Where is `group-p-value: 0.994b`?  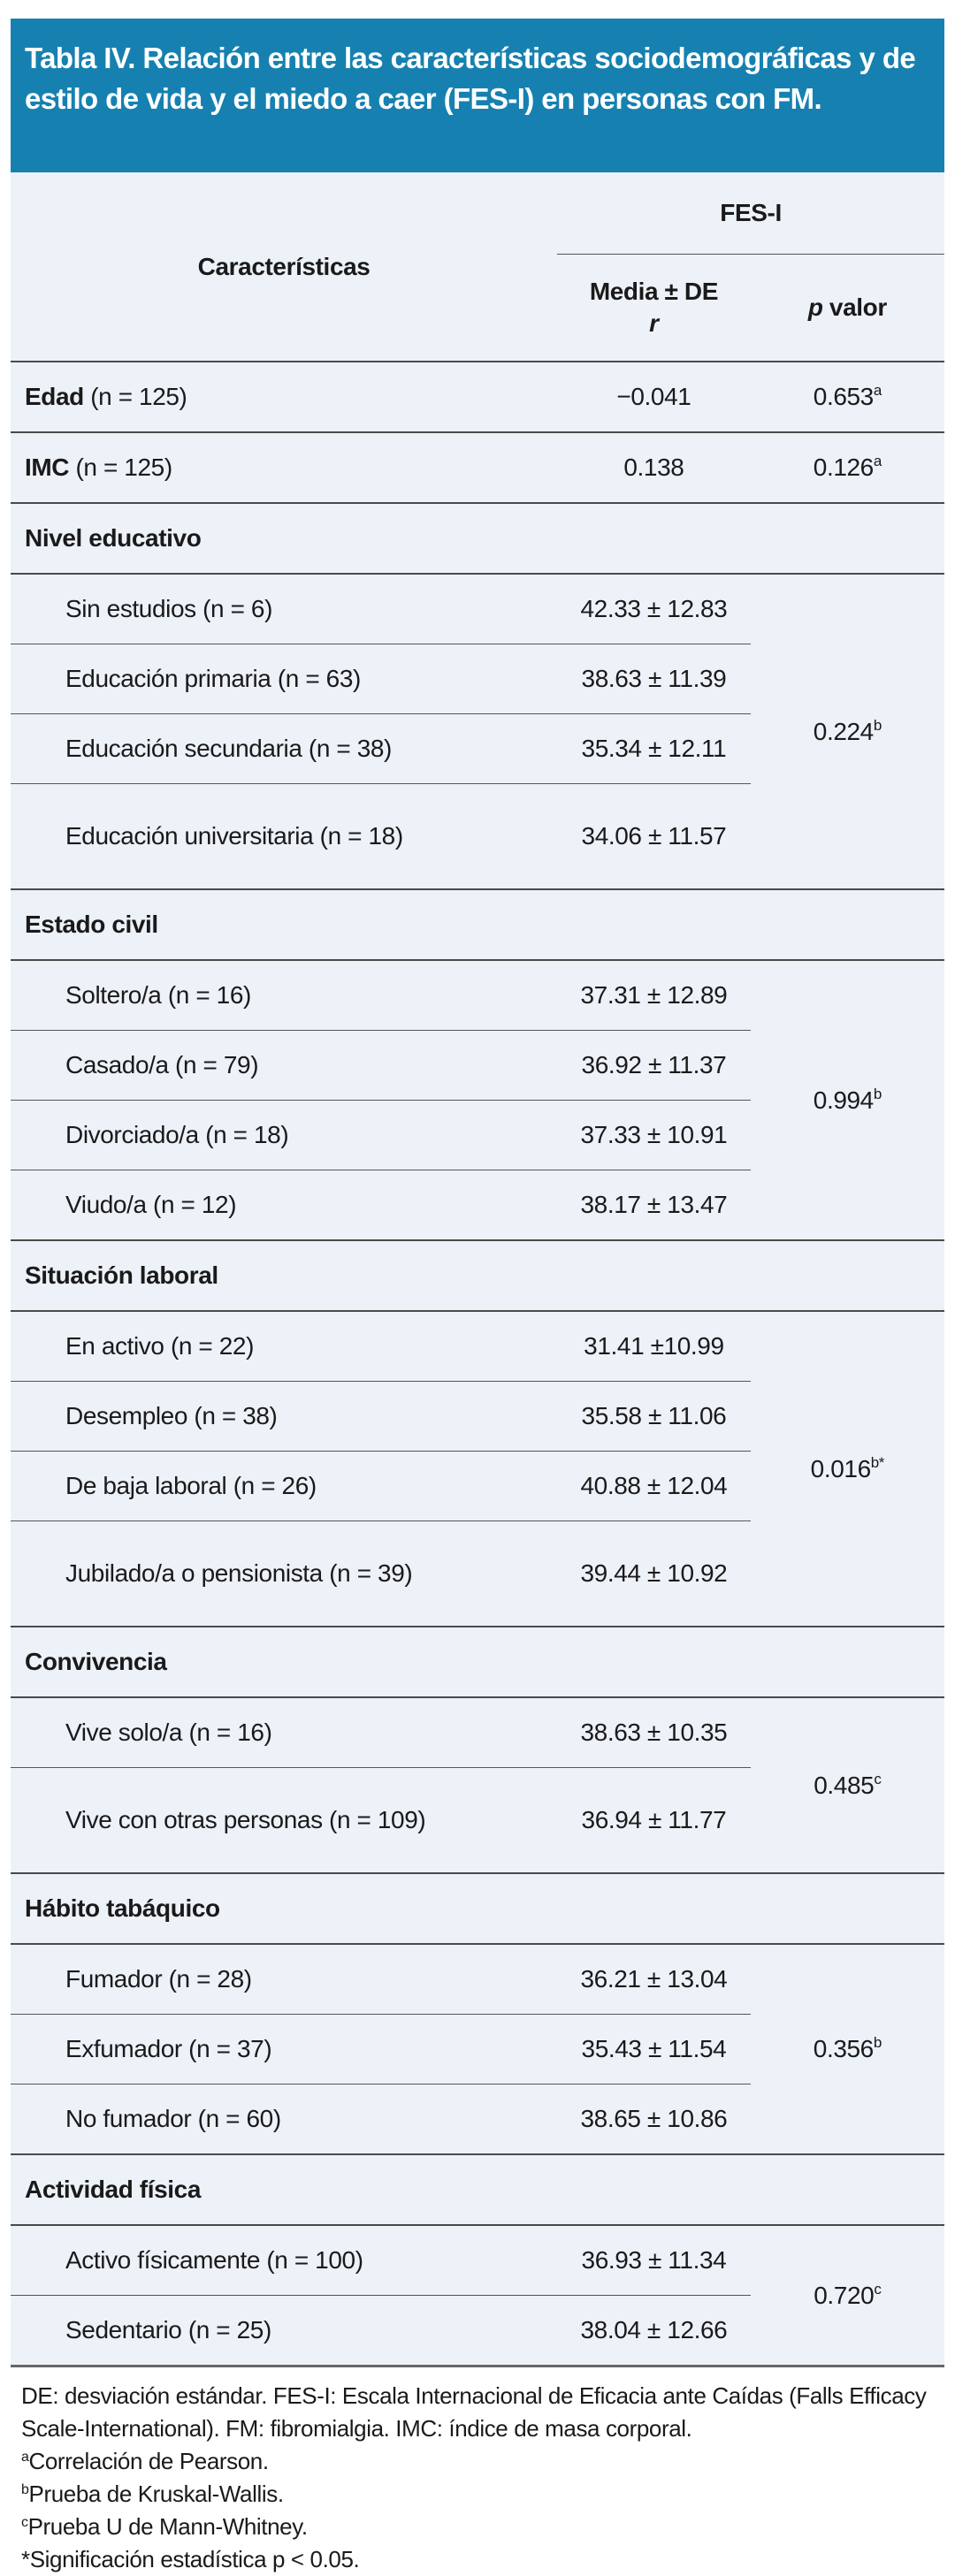 group-p-value: 0.994b is located at coordinates (847, 1099).